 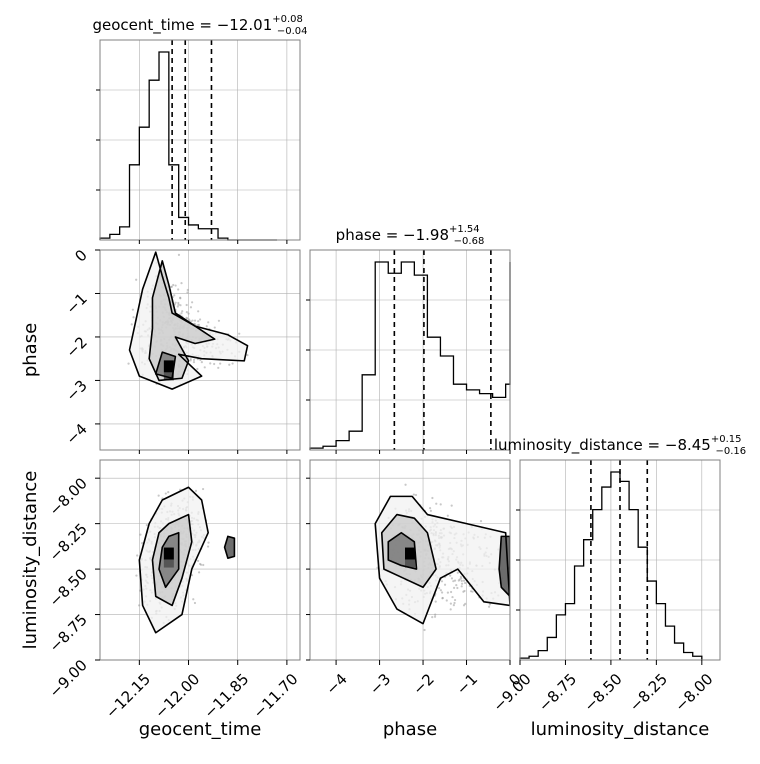 I want to click on title-lower-error: −0.68, so click(x=469, y=241).